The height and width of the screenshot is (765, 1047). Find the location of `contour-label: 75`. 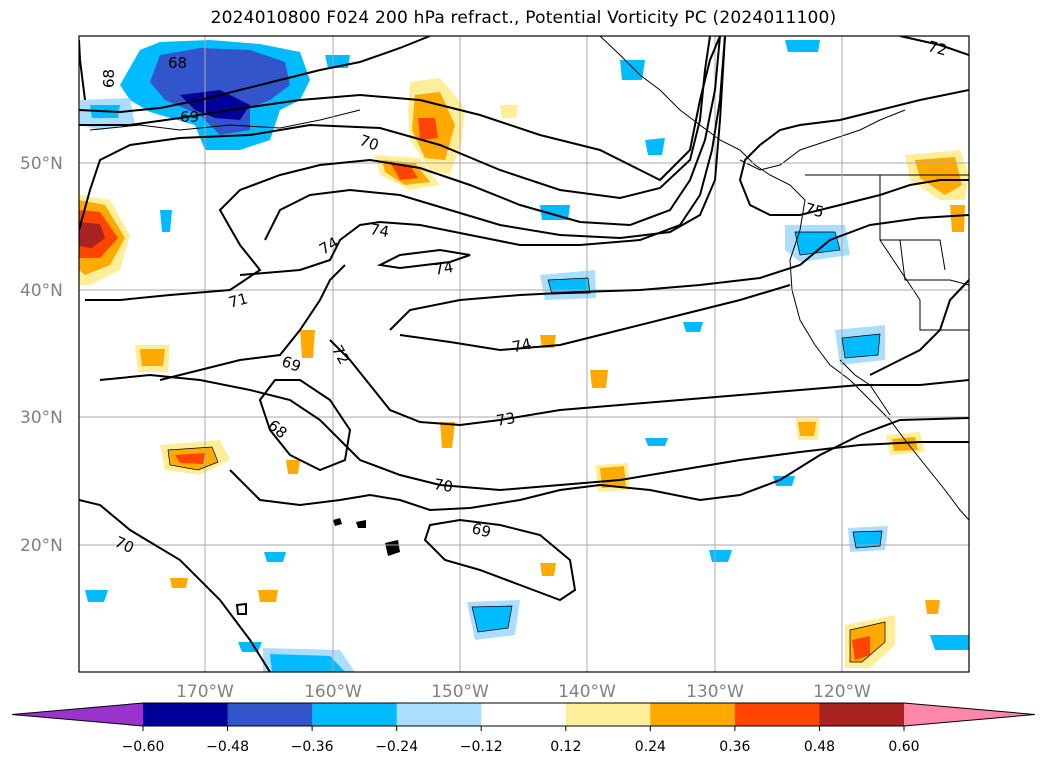

contour-label: 75 is located at coordinates (814, 210).